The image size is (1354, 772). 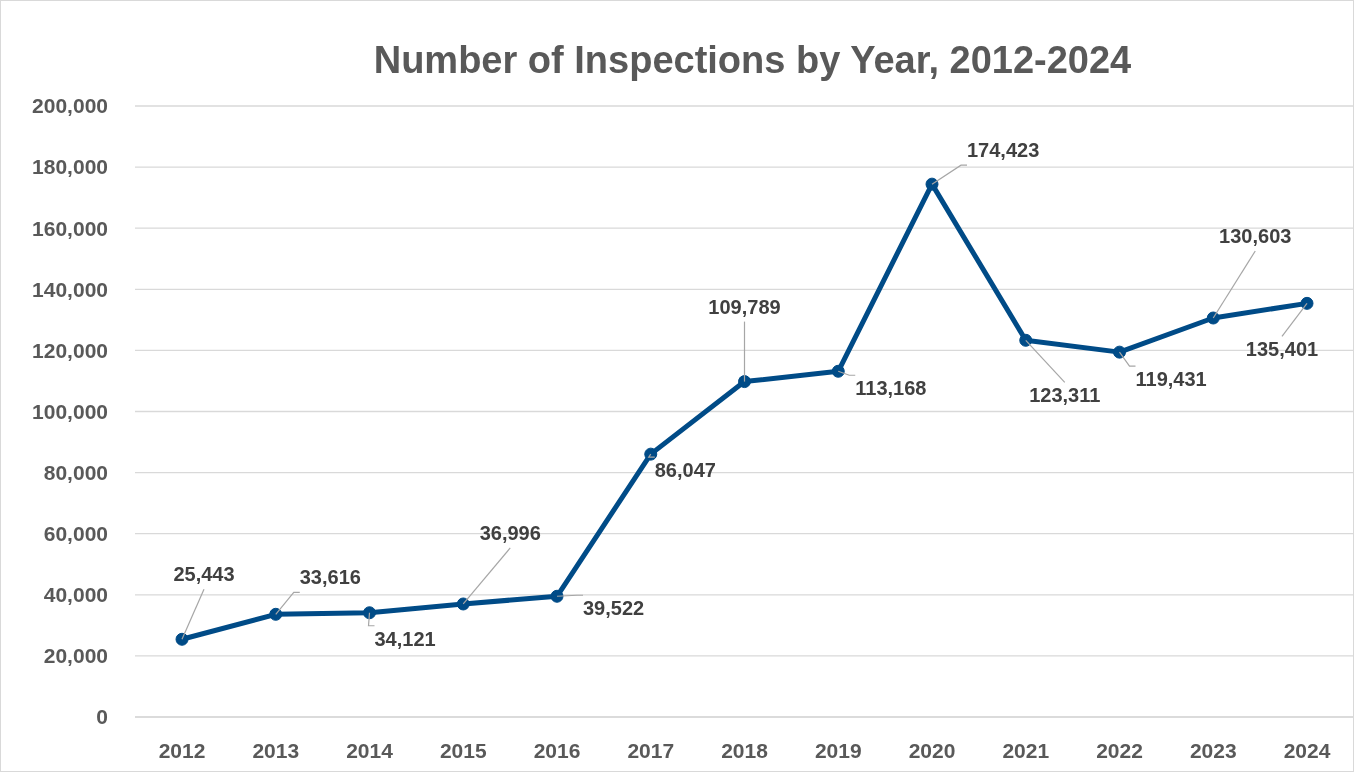 I want to click on data-label: 36,996, so click(x=510, y=532).